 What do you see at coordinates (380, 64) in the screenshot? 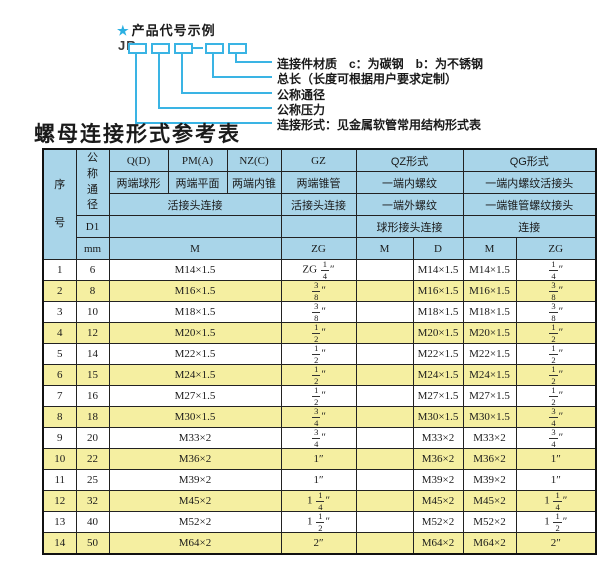
I see `label-material: 连接件材质 c：为碳钢 b：为不锈钢` at bounding box center [380, 64].